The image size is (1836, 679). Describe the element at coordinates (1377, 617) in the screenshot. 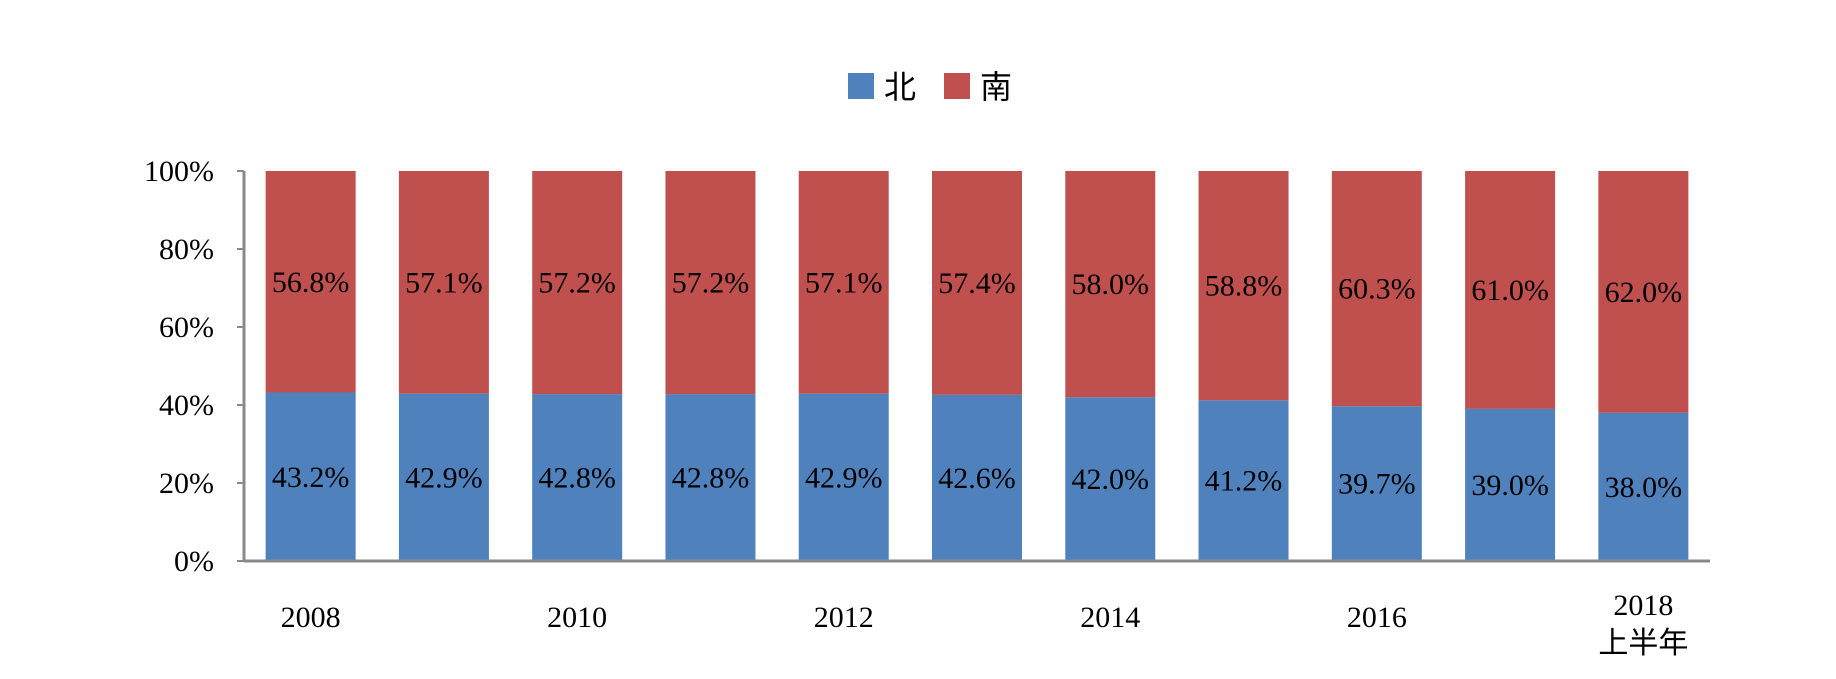

I see `x-tick-label: 2016` at that location.